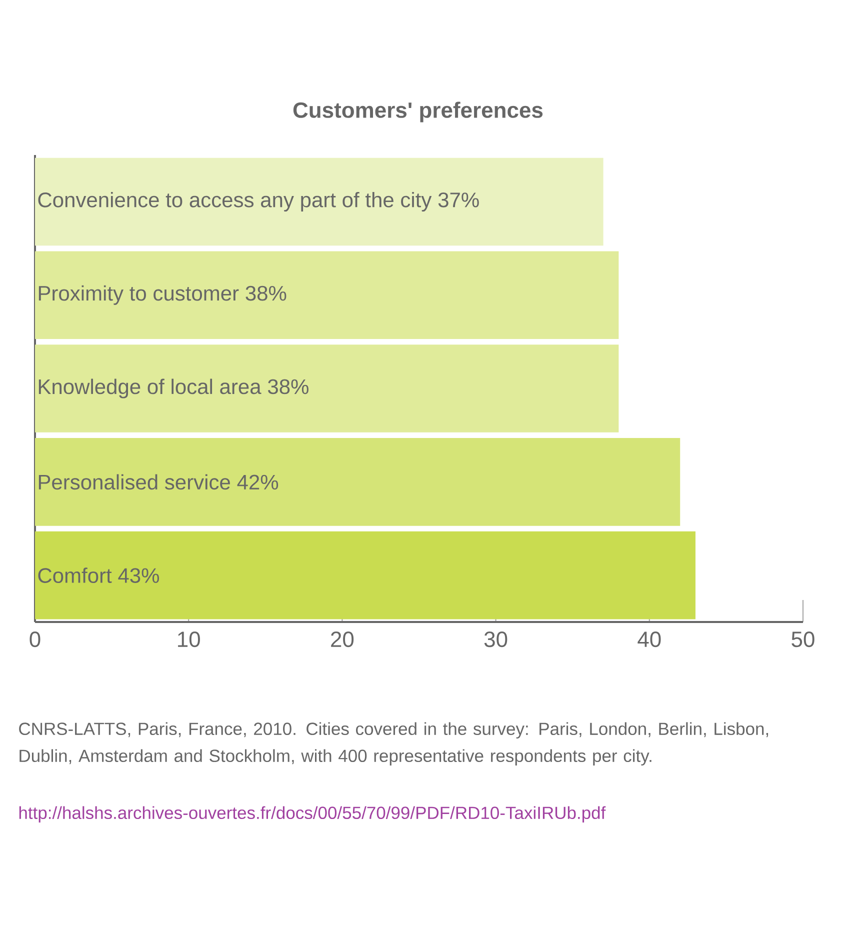  What do you see at coordinates (257, 482) in the screenshot?
I see `data-label: 42%` at bounding box center [257, 482].